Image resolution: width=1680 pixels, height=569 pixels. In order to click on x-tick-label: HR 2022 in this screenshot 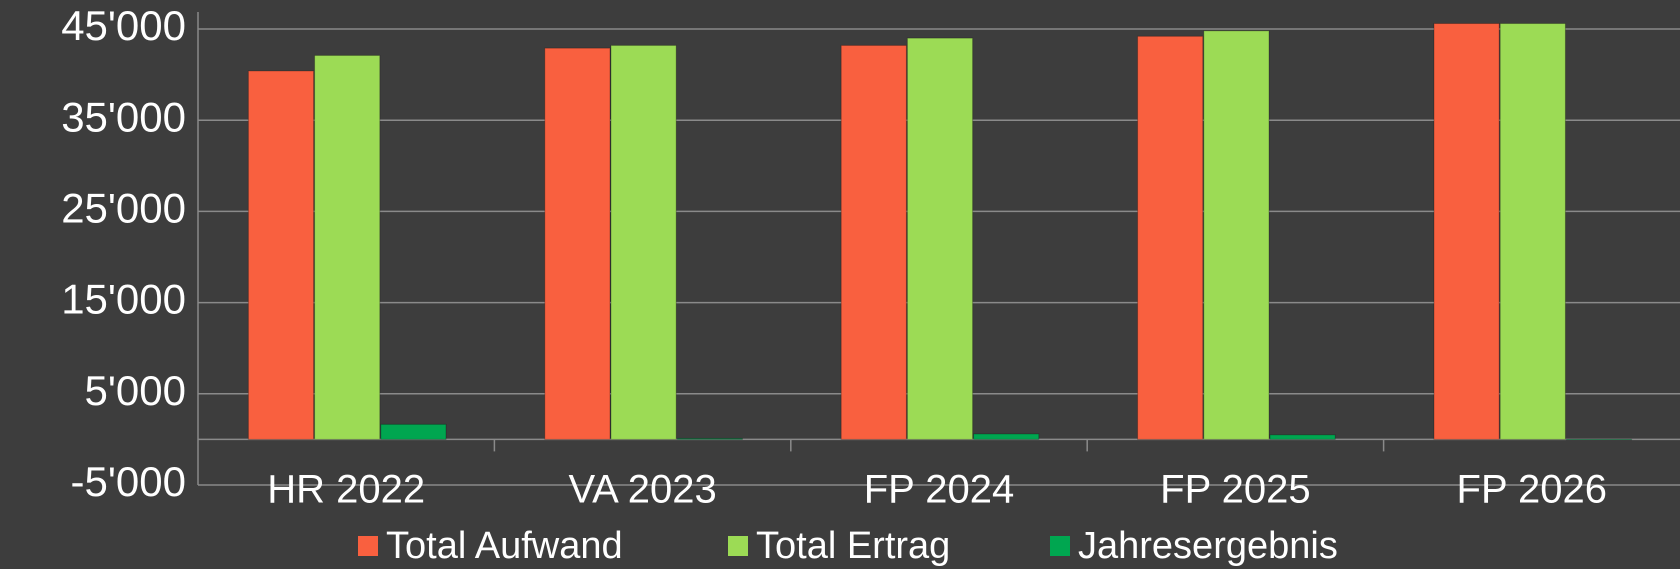, I will do `click(346, 490)`.